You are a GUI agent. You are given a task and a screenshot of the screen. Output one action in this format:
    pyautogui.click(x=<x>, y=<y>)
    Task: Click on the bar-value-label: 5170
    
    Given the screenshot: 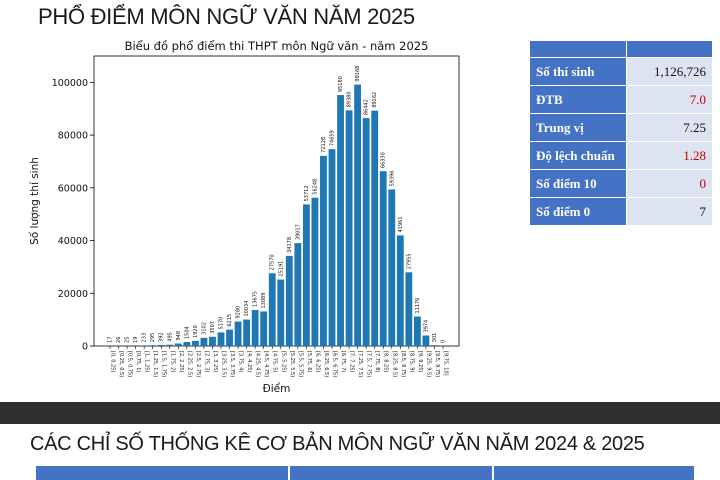 What is the action you would take?
    pyautogui.click(x=222, y=323)
    